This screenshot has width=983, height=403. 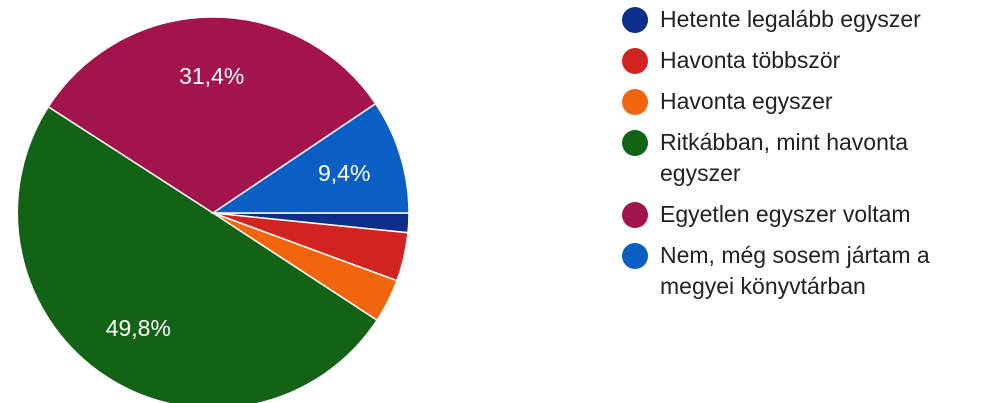 I want to click on legend-item-once-only: Egyetlen egyszer voltam, so click(x=801, y=214).